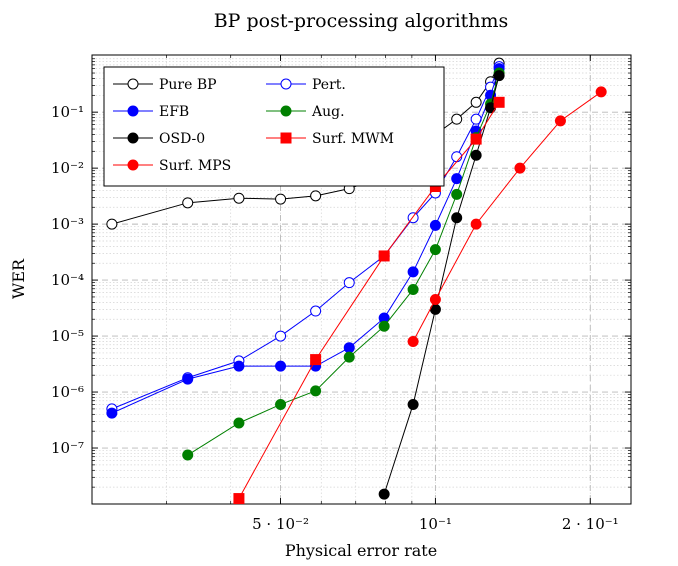  Describe the element at coordinates (67, 280) in the screenshot. I see `y-tick-label: 10⁻⁴` at that location.